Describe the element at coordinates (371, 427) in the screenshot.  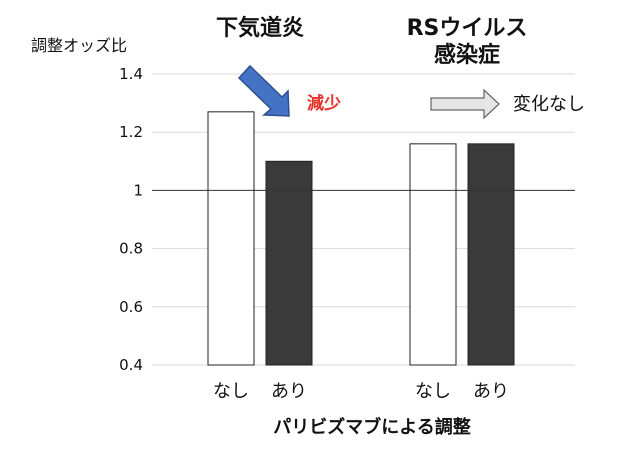
I see `x-axis-label: パリビズマブによる調整` at that location.